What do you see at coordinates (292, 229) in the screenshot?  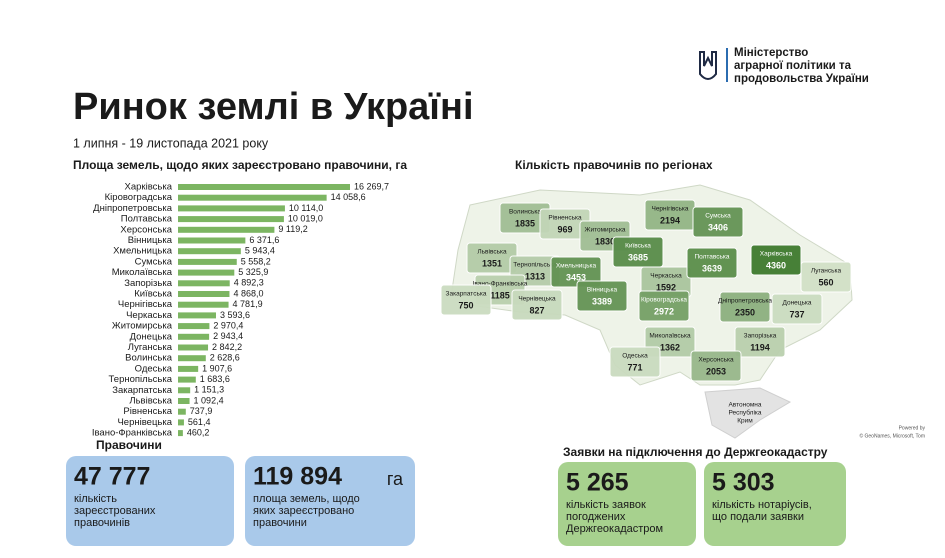 I see `value-label: 9 119,2` at bounding box center [292, 229].